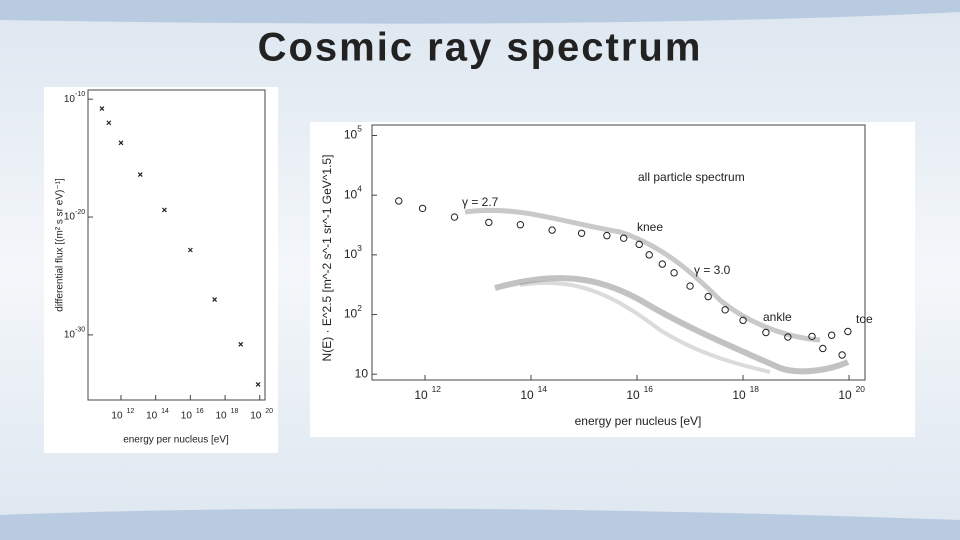  I want to click on bottom-band, so click(480, 524).